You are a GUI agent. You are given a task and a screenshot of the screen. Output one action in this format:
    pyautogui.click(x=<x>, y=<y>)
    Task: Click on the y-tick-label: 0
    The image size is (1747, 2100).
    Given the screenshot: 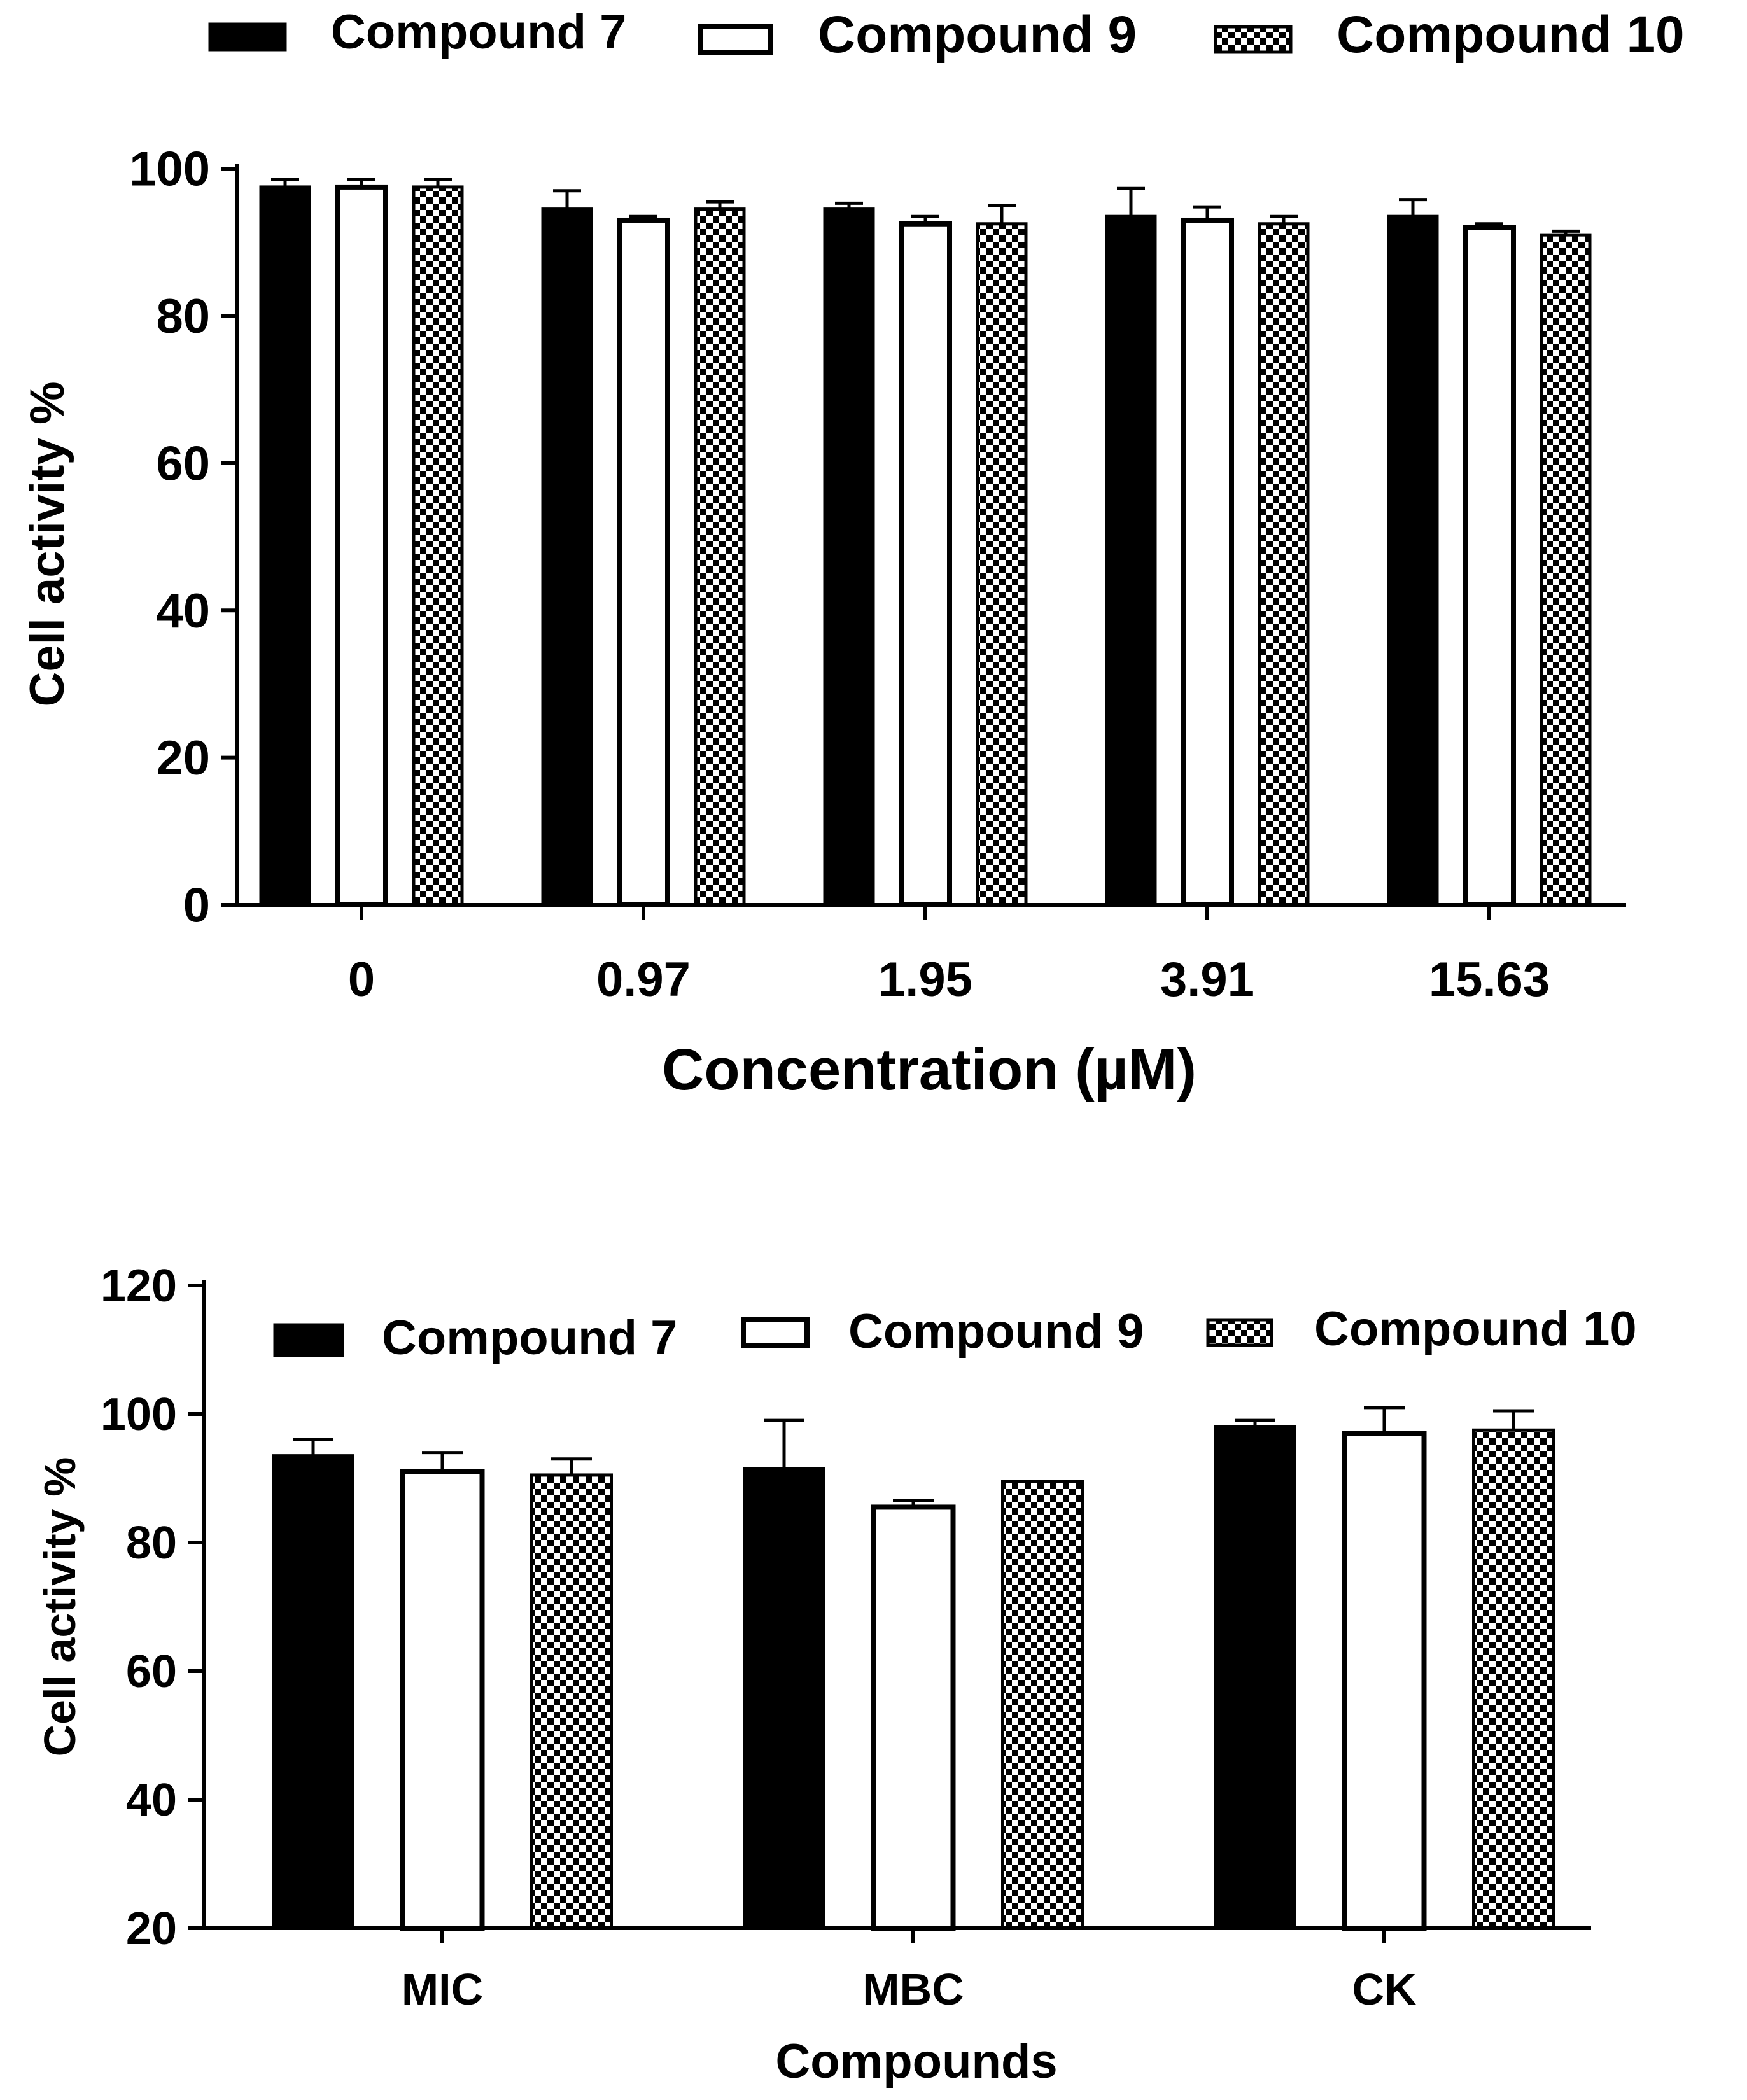 What is the action you would take?
    pyautogui.click(x=196, y=906)
    